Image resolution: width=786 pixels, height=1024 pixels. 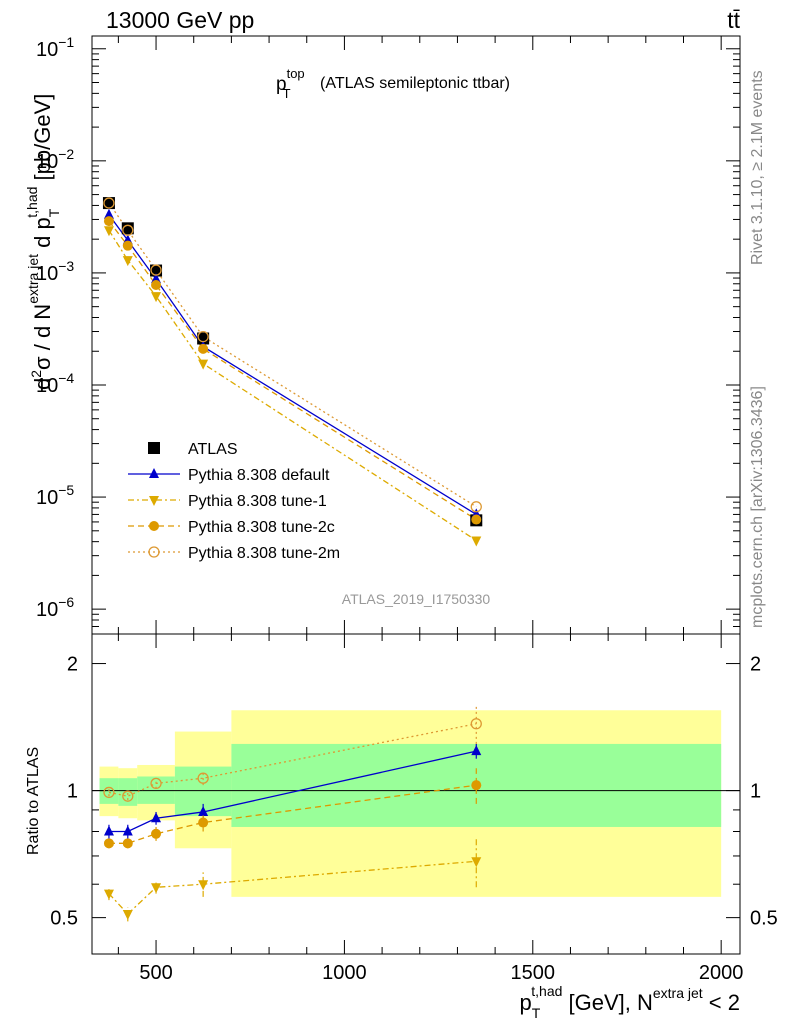 I want to click on x-axis-label: pTt,had [GeV], Nextra jet < 2, so click(x=629, y=1002).